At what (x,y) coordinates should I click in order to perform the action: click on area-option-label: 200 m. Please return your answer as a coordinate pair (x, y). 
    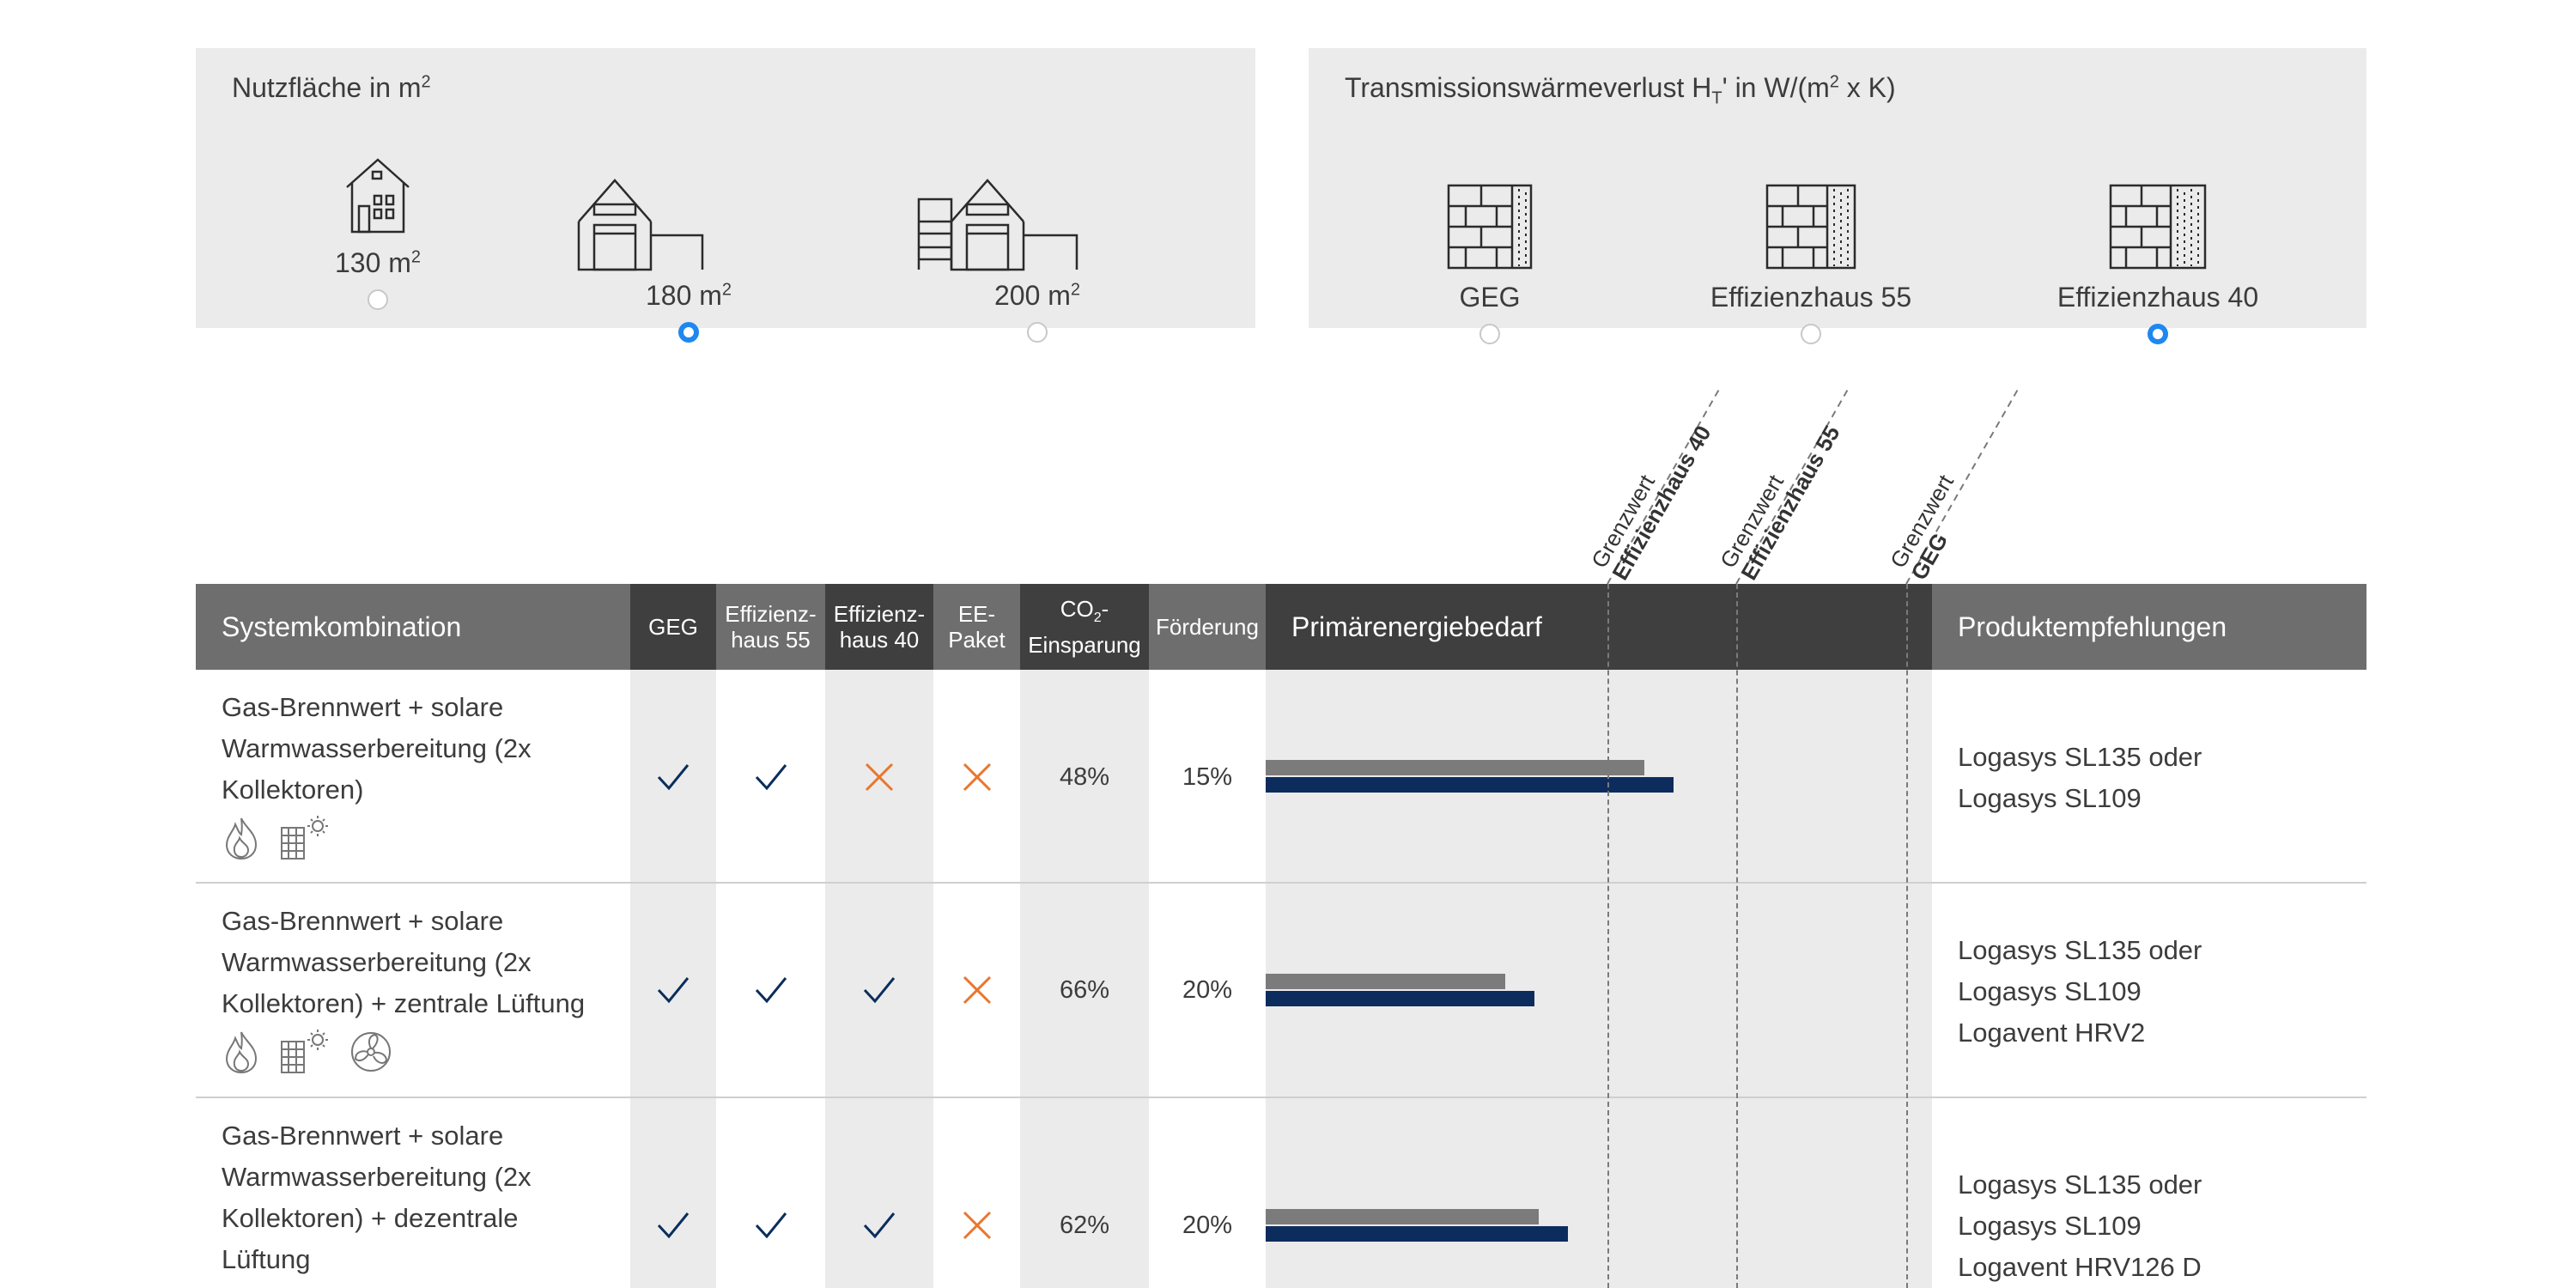
    Looking at the image, I should click on (1032, 295).